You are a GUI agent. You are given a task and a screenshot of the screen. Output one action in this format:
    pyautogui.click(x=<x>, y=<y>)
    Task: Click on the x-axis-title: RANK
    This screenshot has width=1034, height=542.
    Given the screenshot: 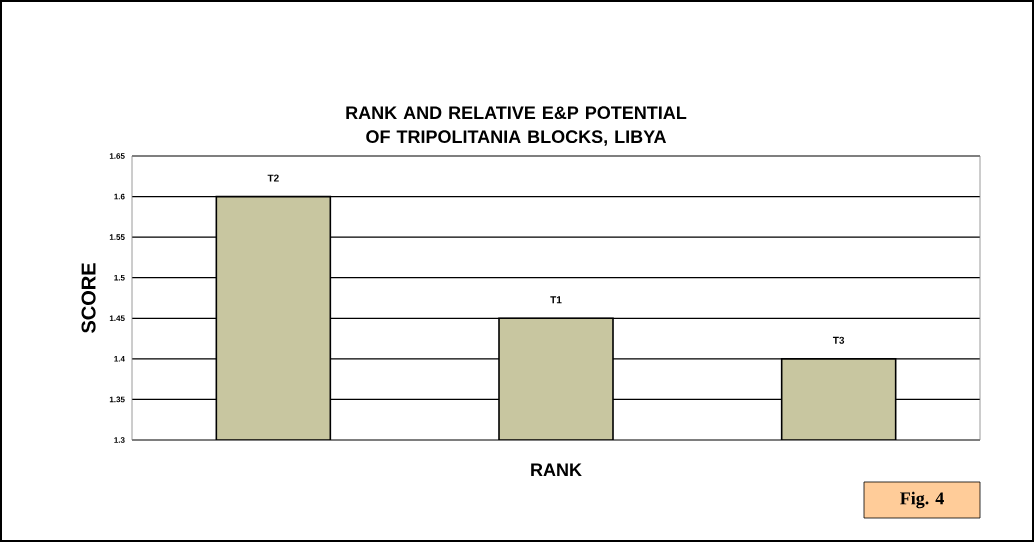 What is the action you would take?
    pyautogui.click(x=556, y=469)
    